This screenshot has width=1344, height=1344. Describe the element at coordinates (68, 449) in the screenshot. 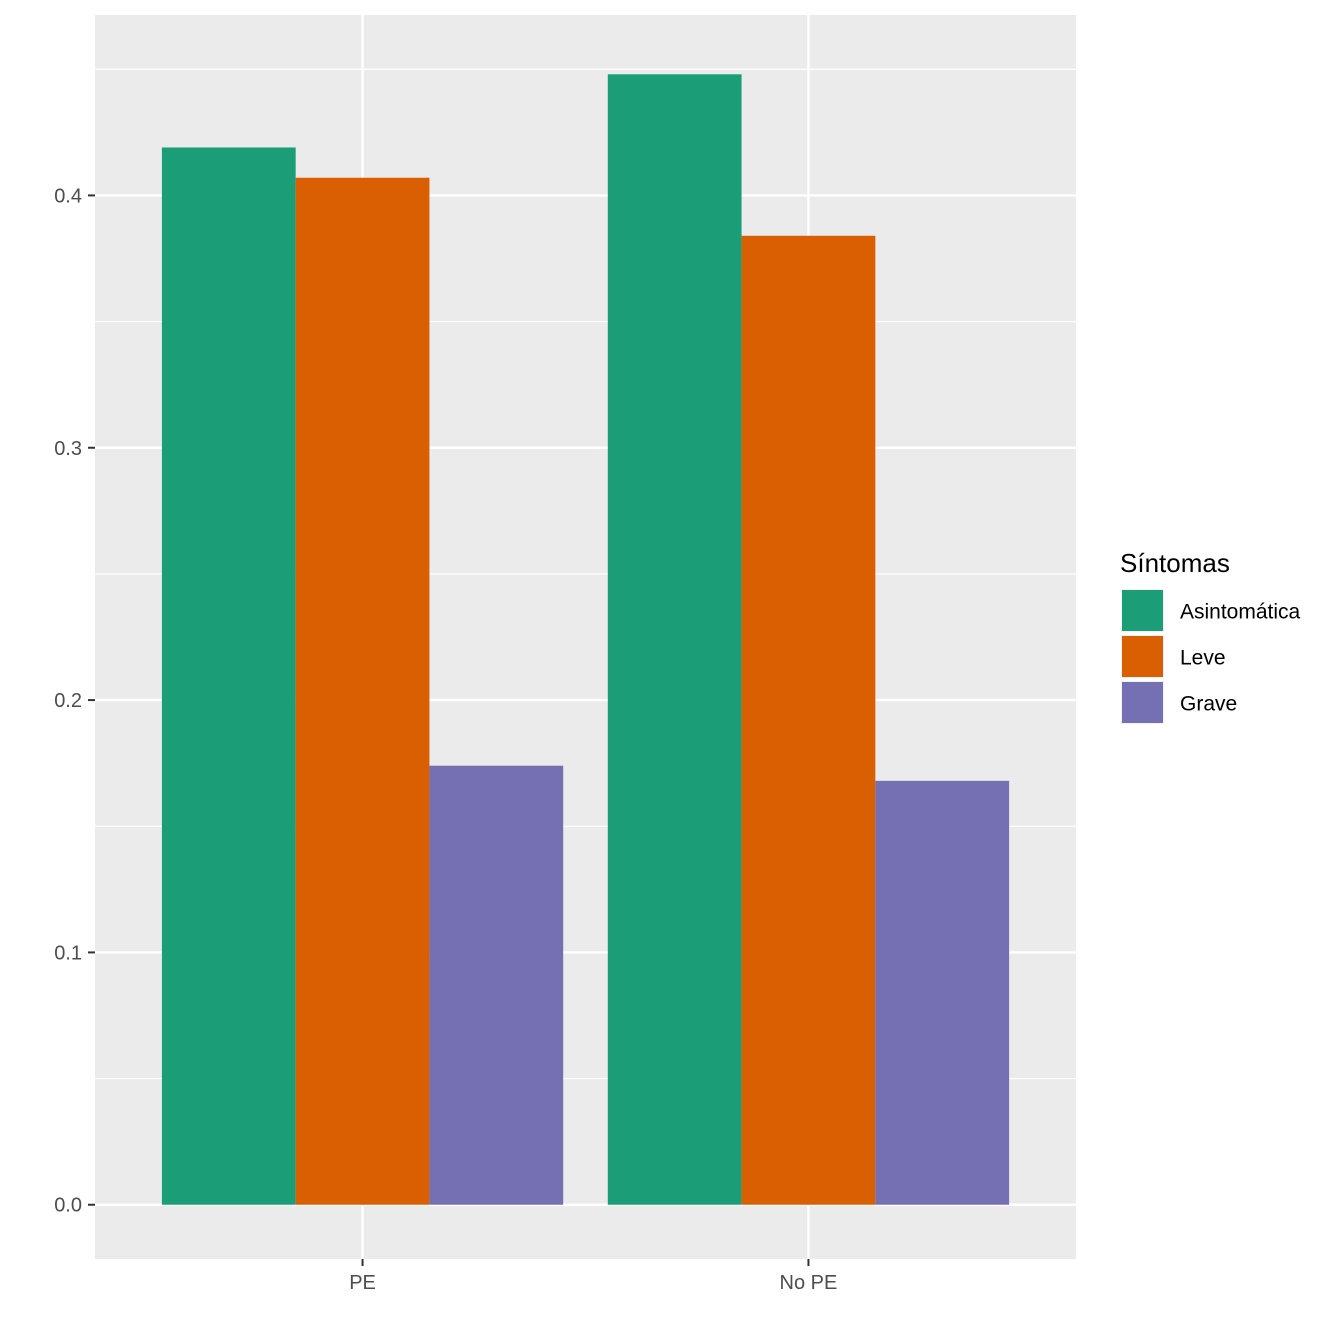

I see `y-tick-label: 0.3` at that location.